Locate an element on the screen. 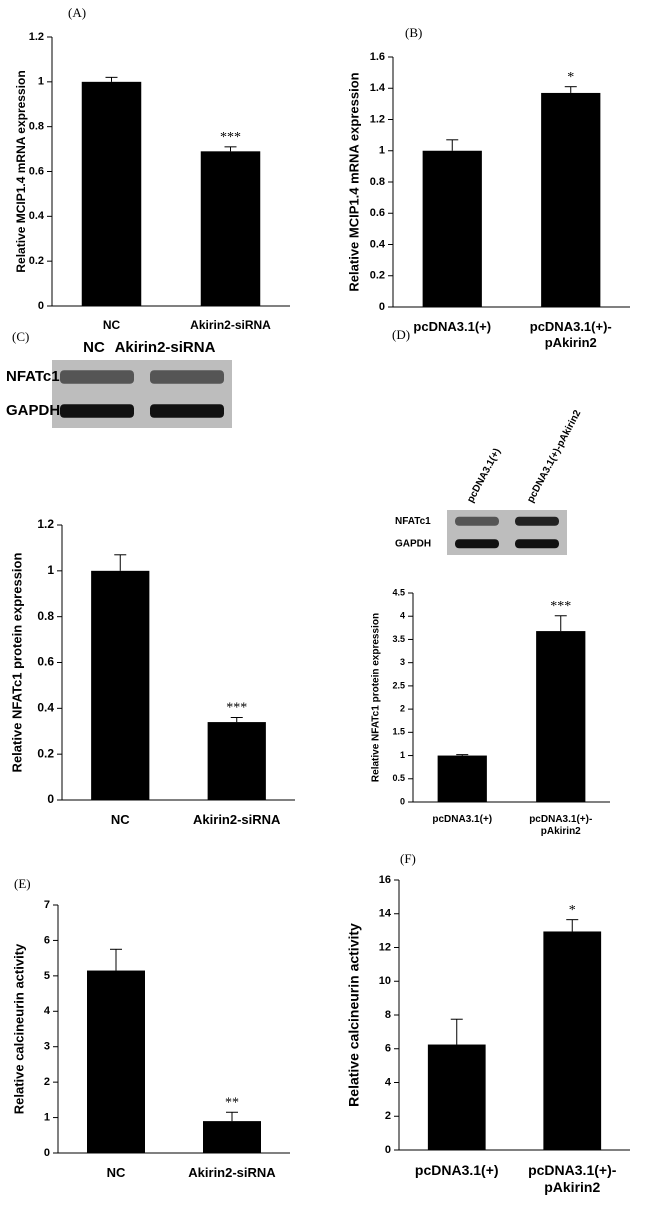 The image size is (650, 1220). y-tick-label: 0.5 is located at coordinates (398, 778).